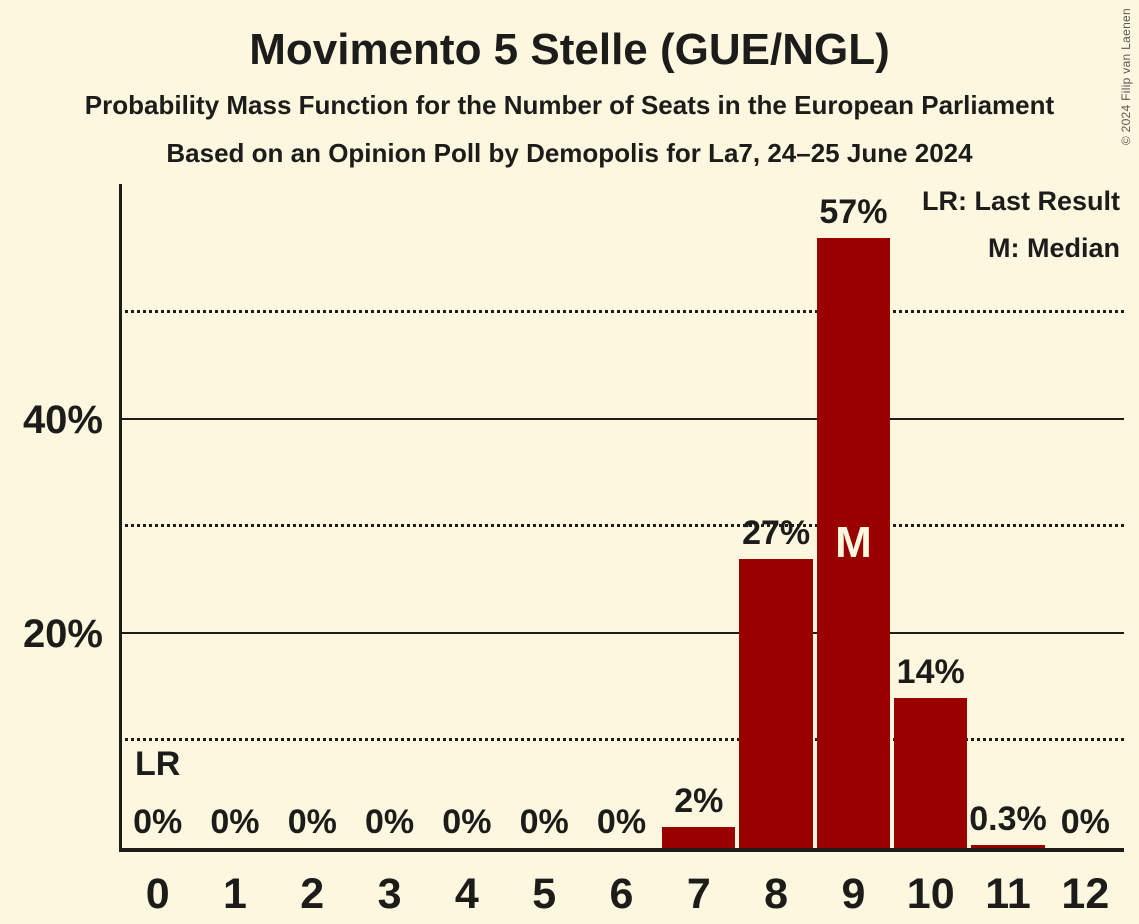 The width and height of the screenshot is (1139, 924). I want to click on legend-median: M: Median, so click(1054, 248).